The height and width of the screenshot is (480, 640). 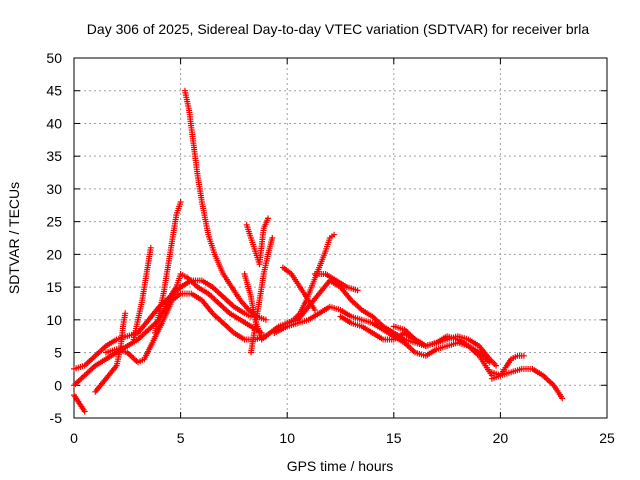 I want to click on x-tick-label: 25, so click(x=607, y=438).